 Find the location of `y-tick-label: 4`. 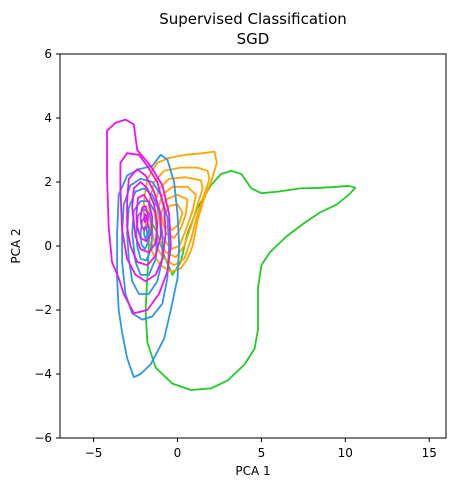

y-tick-label: 4 is located at coordinates (48, 118).